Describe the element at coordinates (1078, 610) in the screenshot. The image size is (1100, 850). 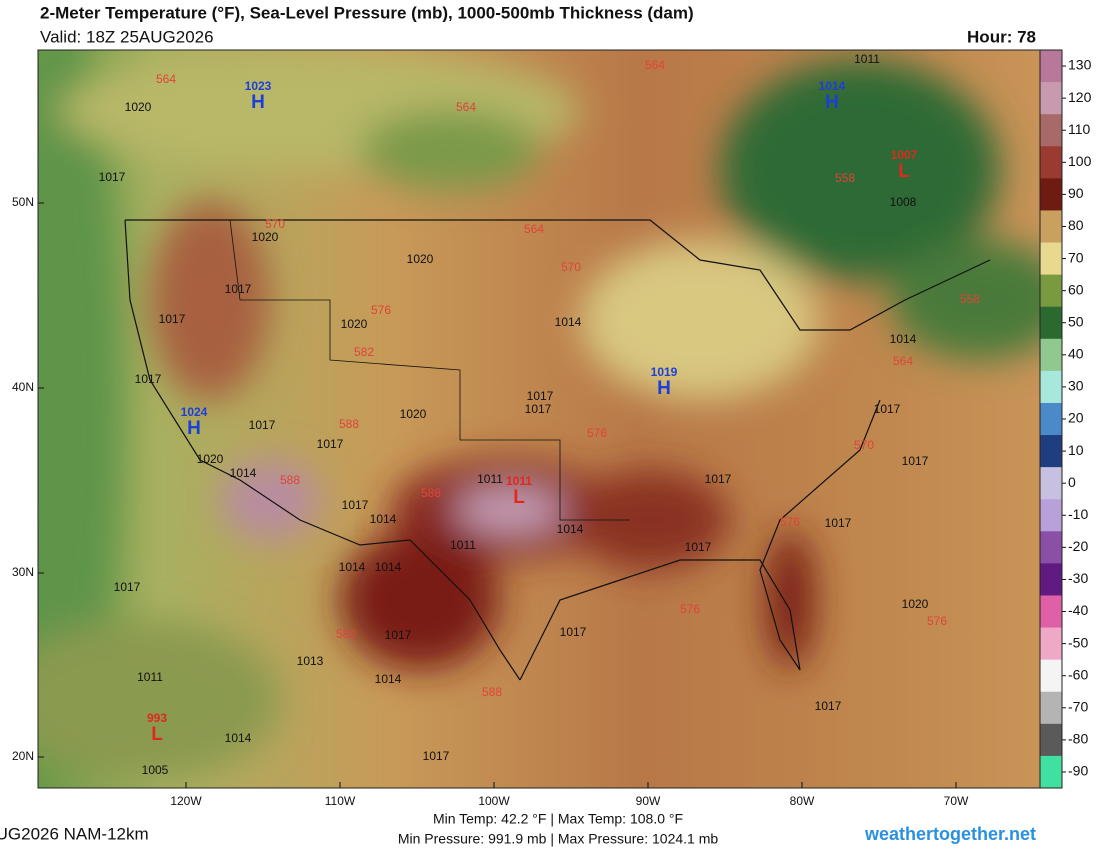
I see `colorbar-label: -40` at that location.